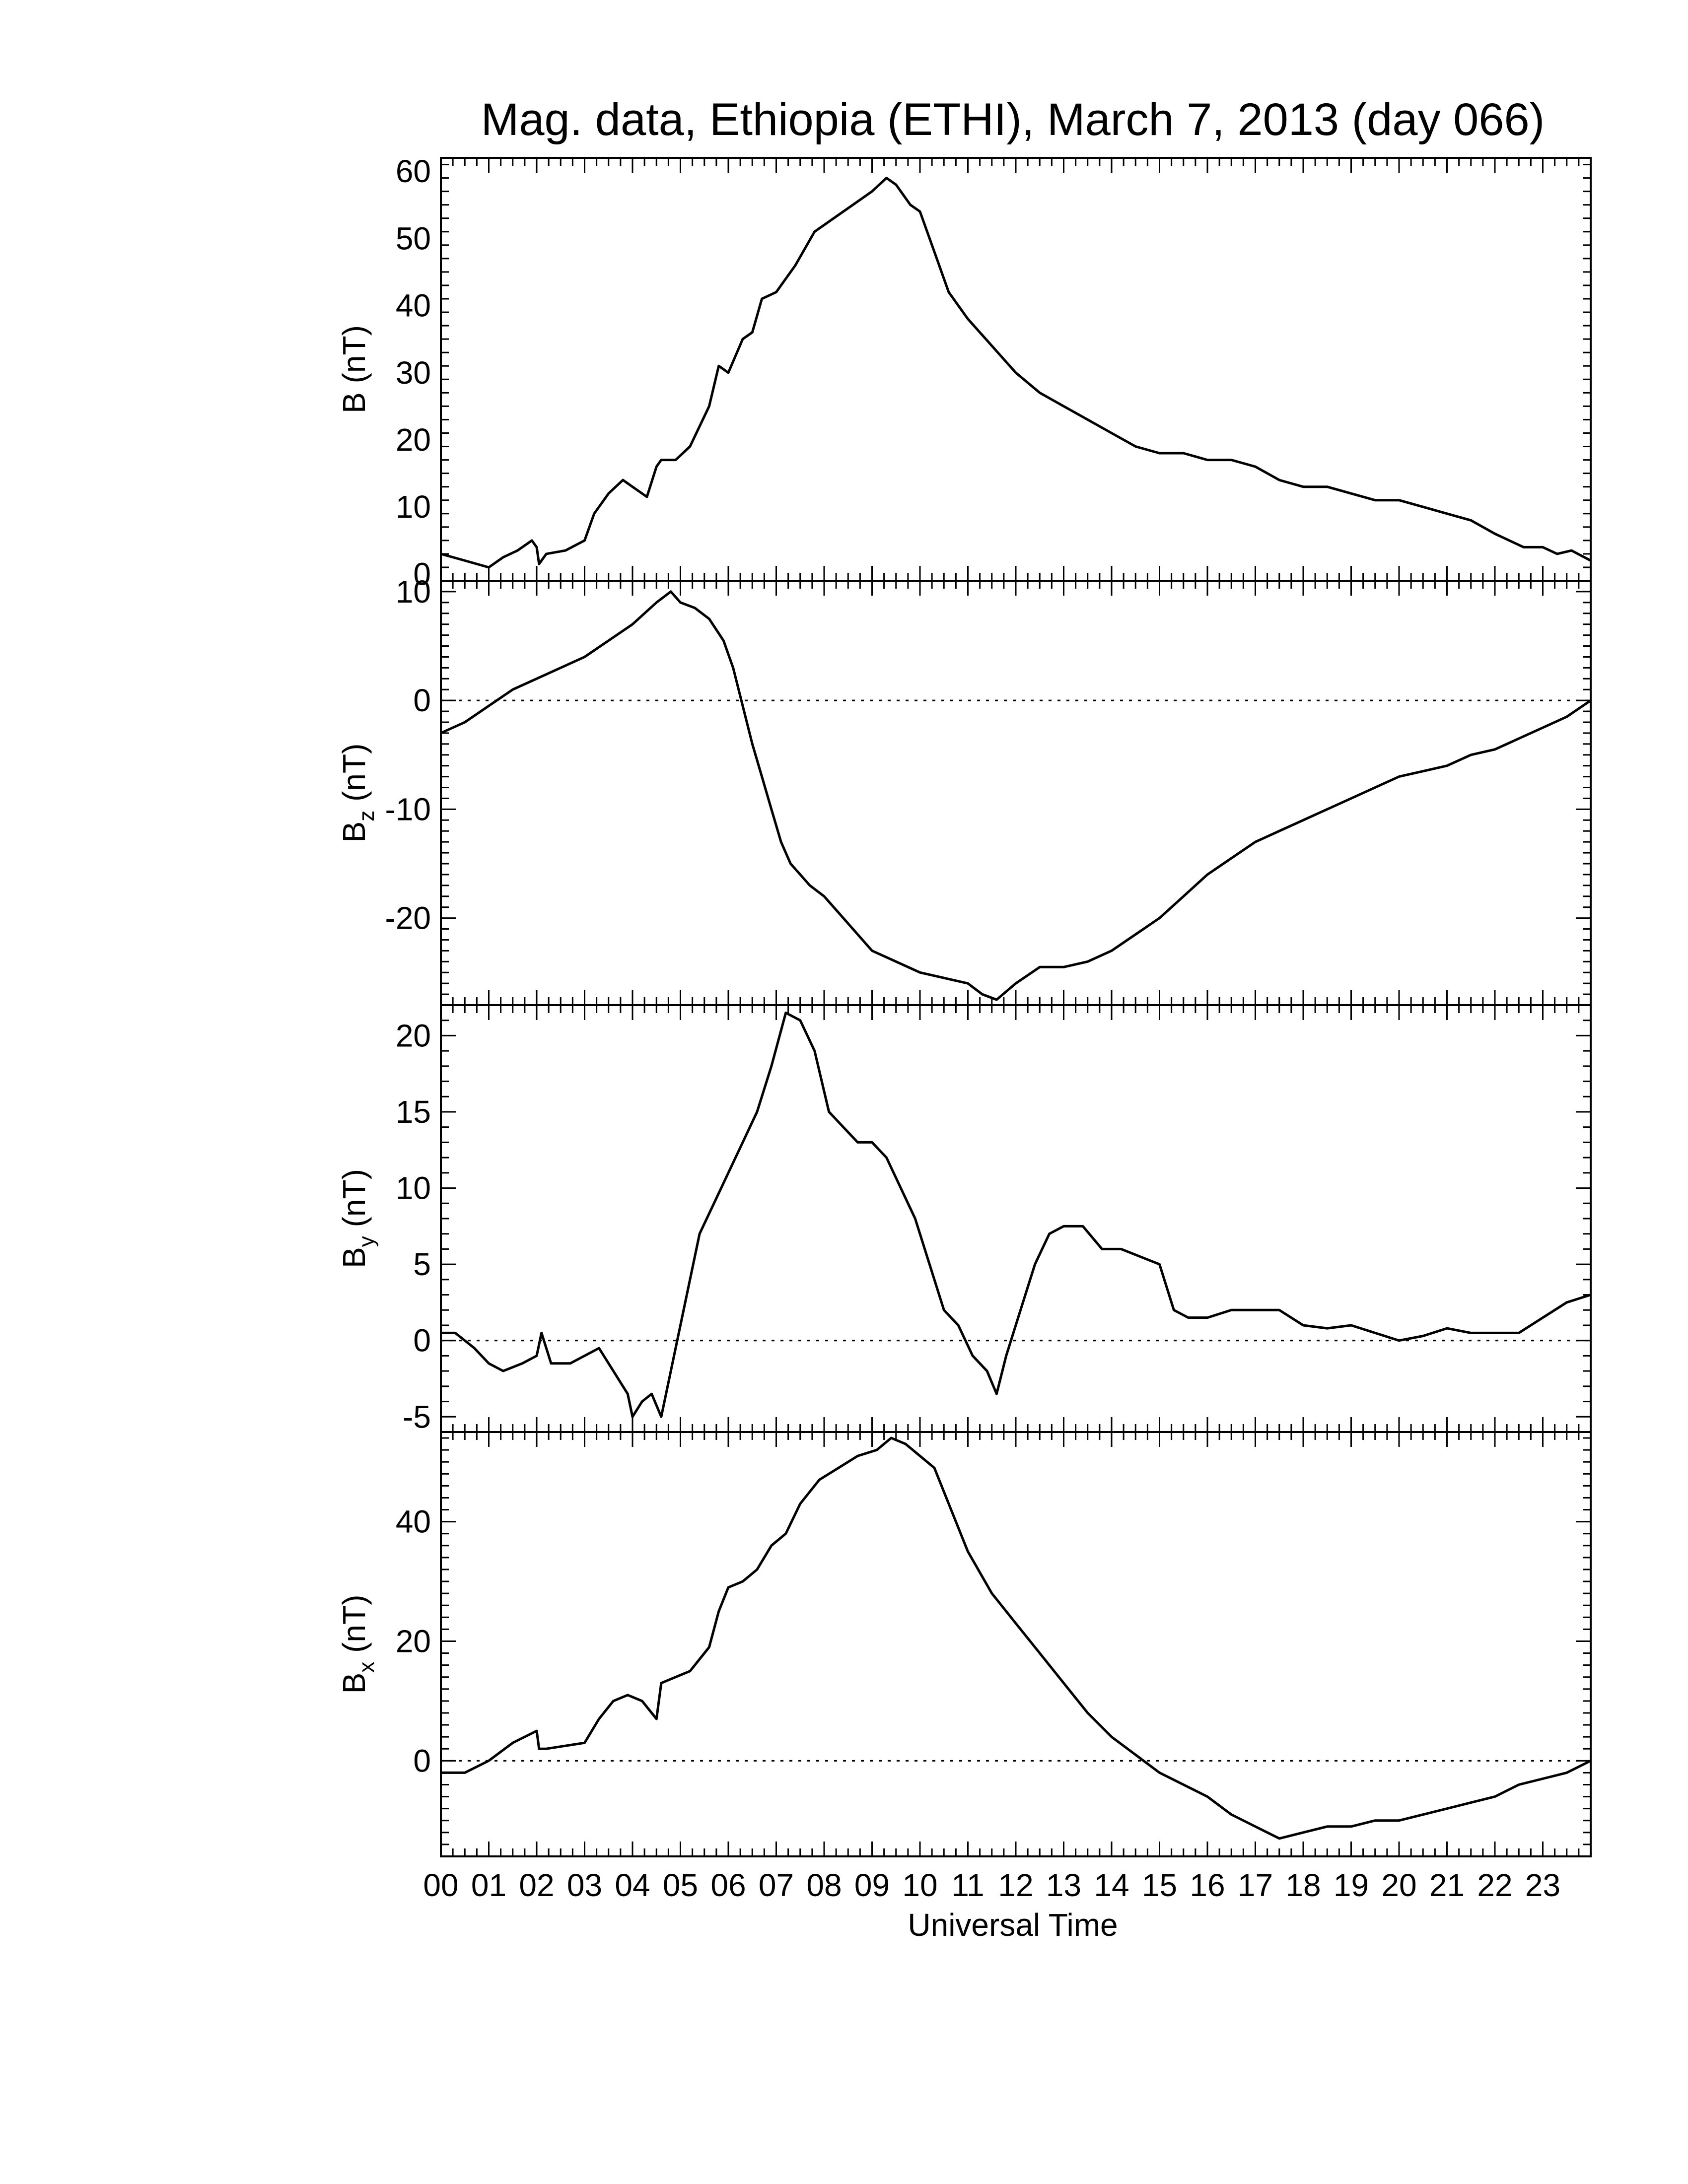 The width and height of the screenshot is (1688, 2184). I want to click on y-tick-label: -20, so click(408, 918).